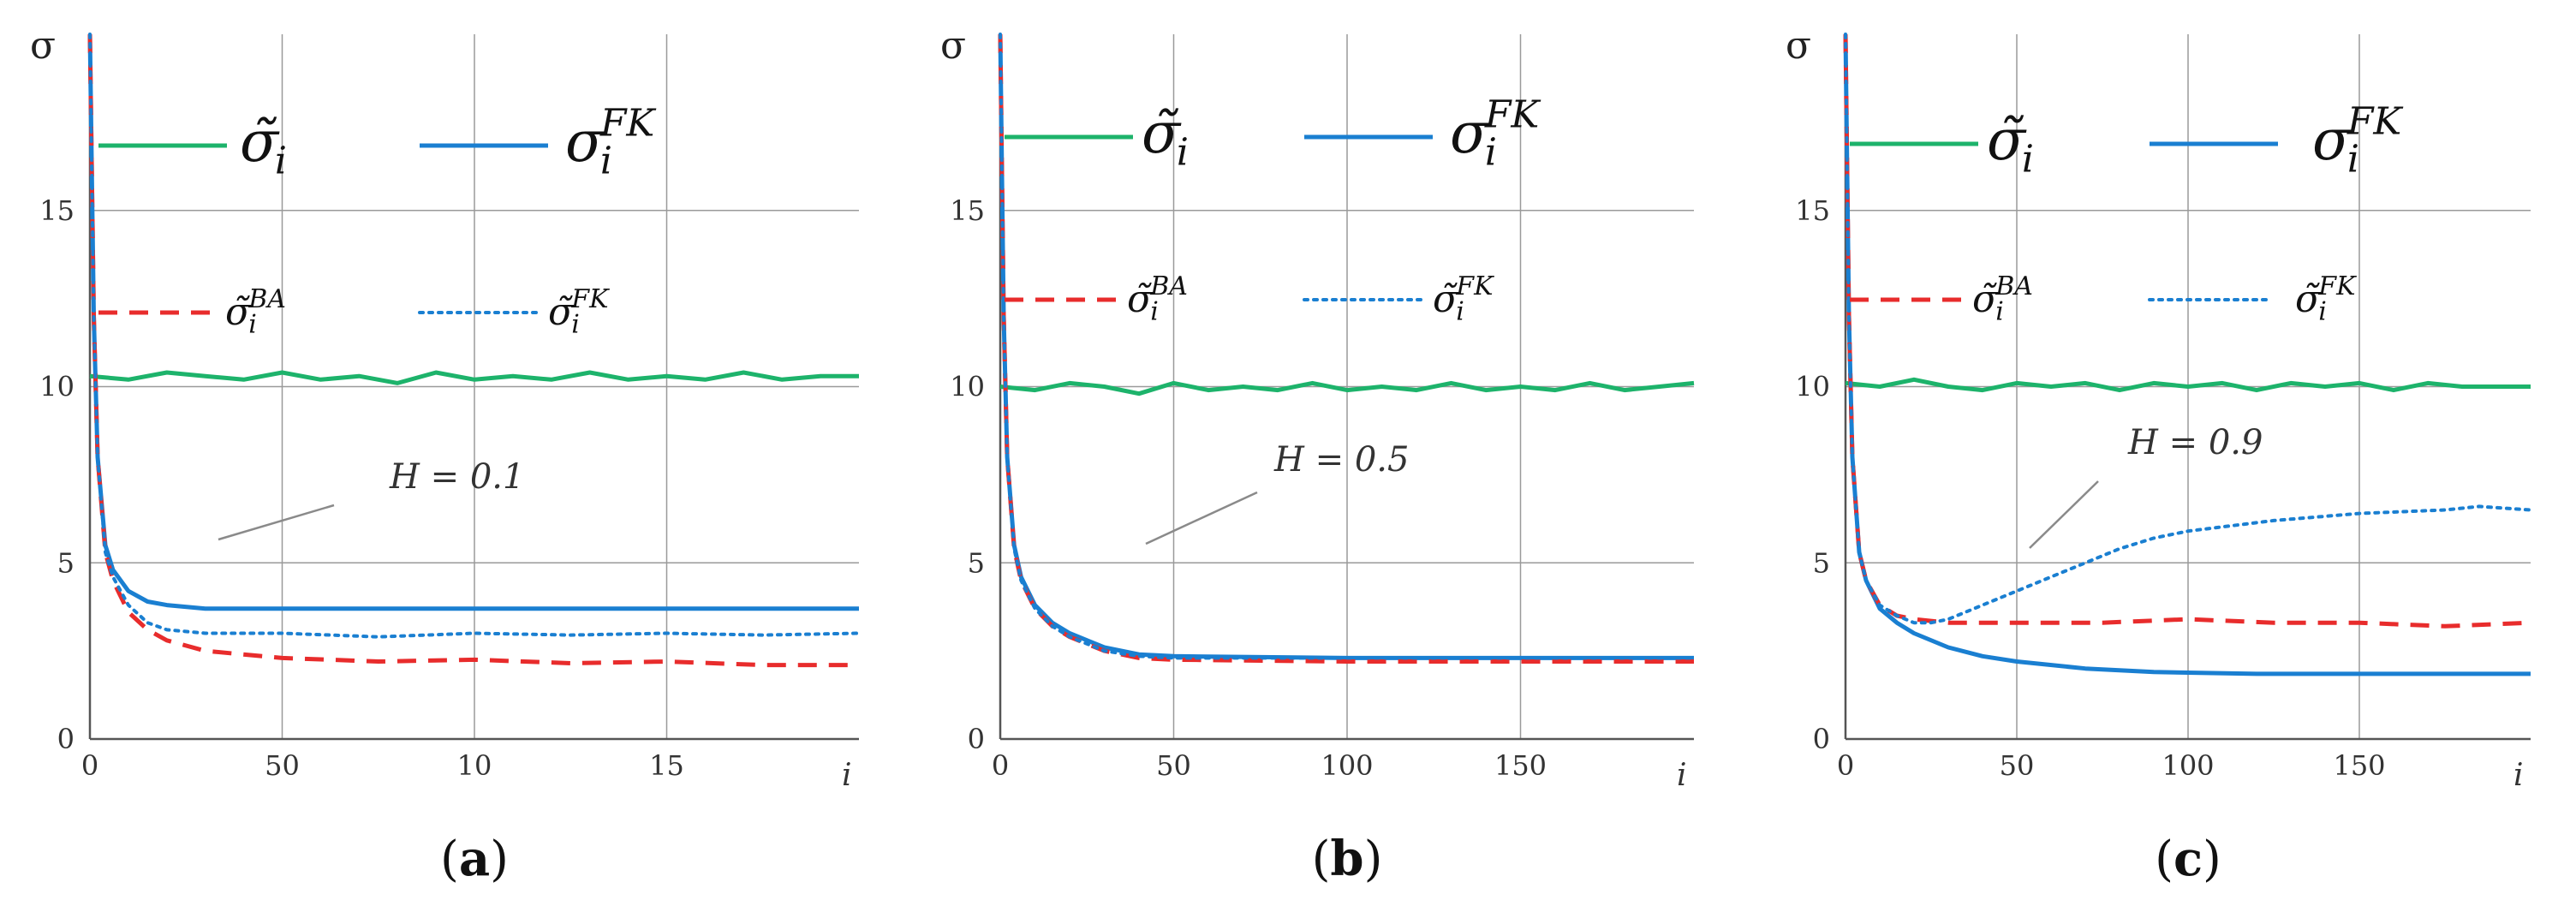 Image resolution: width=2576 pixels, height=900 pixels. Describe the element at coordinates (1341, 460) in the screenshot. I see `annotation-h-value: H = 0.5` at that location.